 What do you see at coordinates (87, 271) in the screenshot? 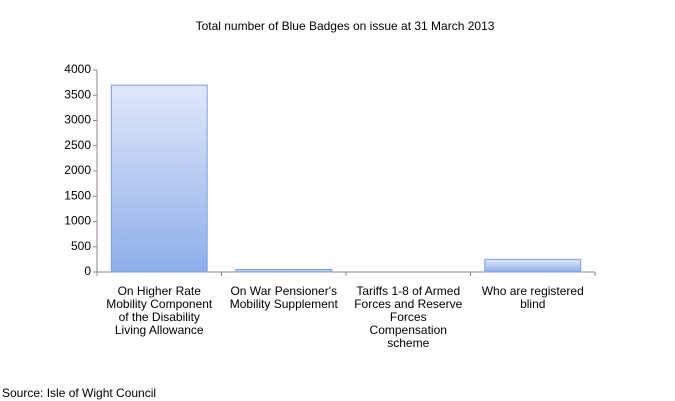
I see `y-tick-label: 0` at bounding box center [87, 271].